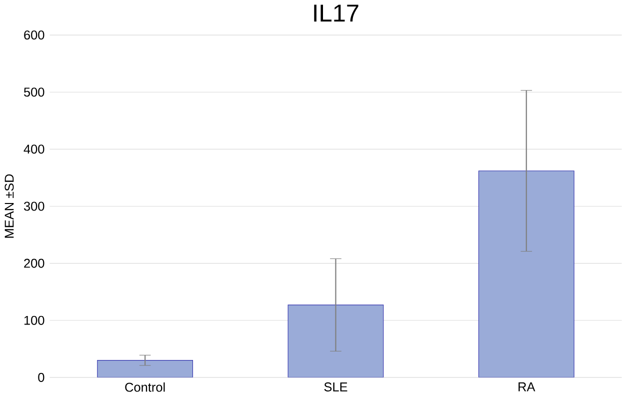  What do you see at coordinates (41, 377) in the screenshot?
I see `y-tick-label: 0` at bounding box center [41, 377].